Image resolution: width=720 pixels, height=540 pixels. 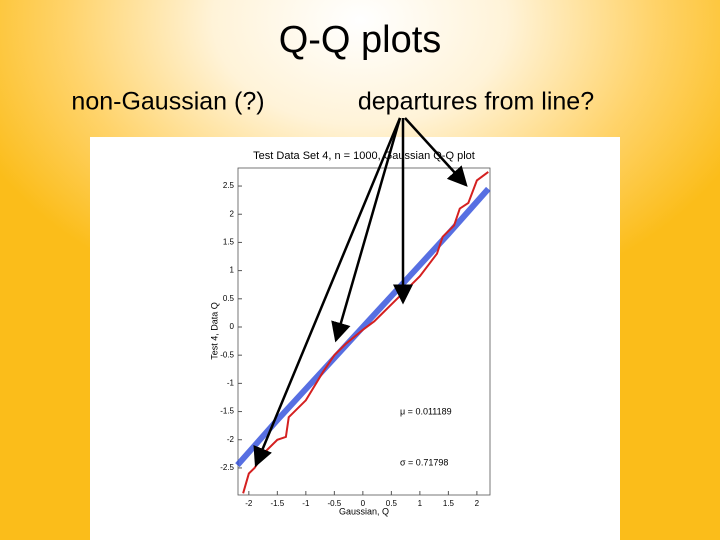 I want to click on y-tick-label: -1, so click(x=231, y=382).